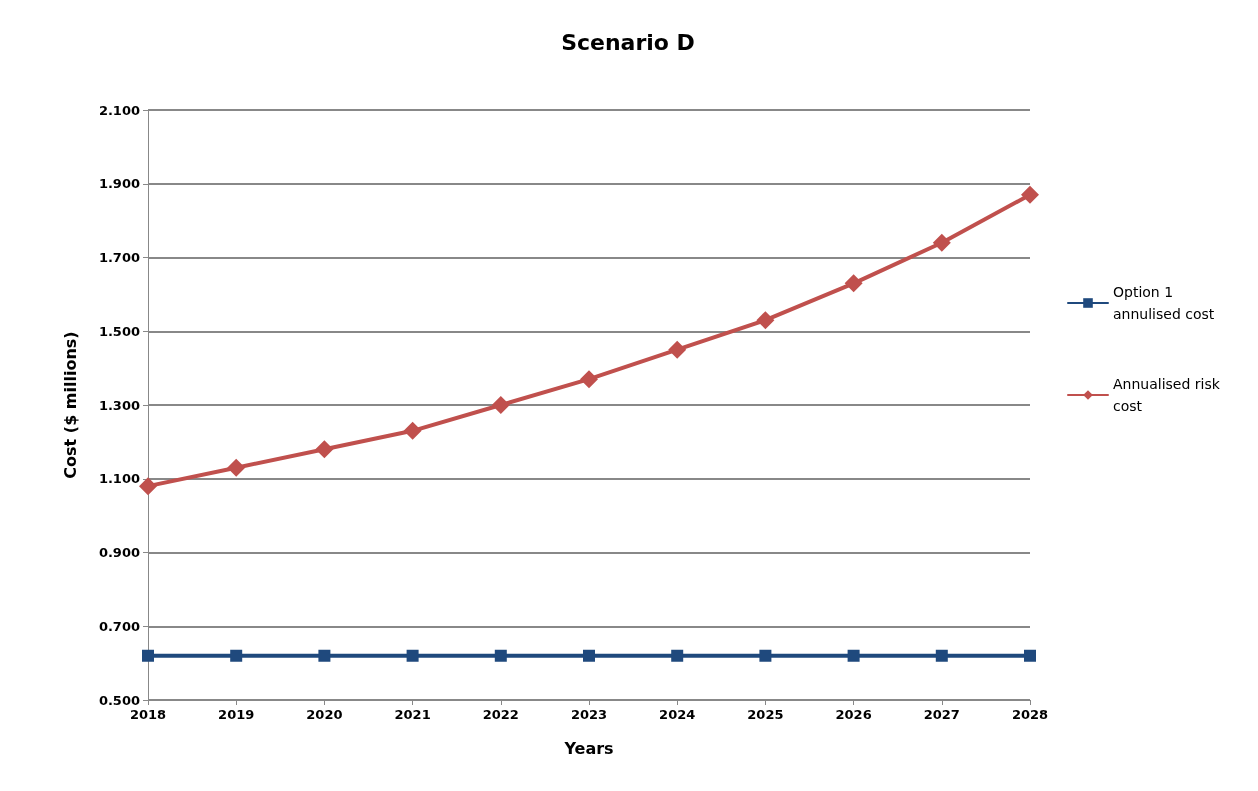 The image size is (1258, 791). What do you see at coordinates (1030, 714) in the screenshot?
I see `x-tick-label: 2028` at bounding box center [1030, 714].